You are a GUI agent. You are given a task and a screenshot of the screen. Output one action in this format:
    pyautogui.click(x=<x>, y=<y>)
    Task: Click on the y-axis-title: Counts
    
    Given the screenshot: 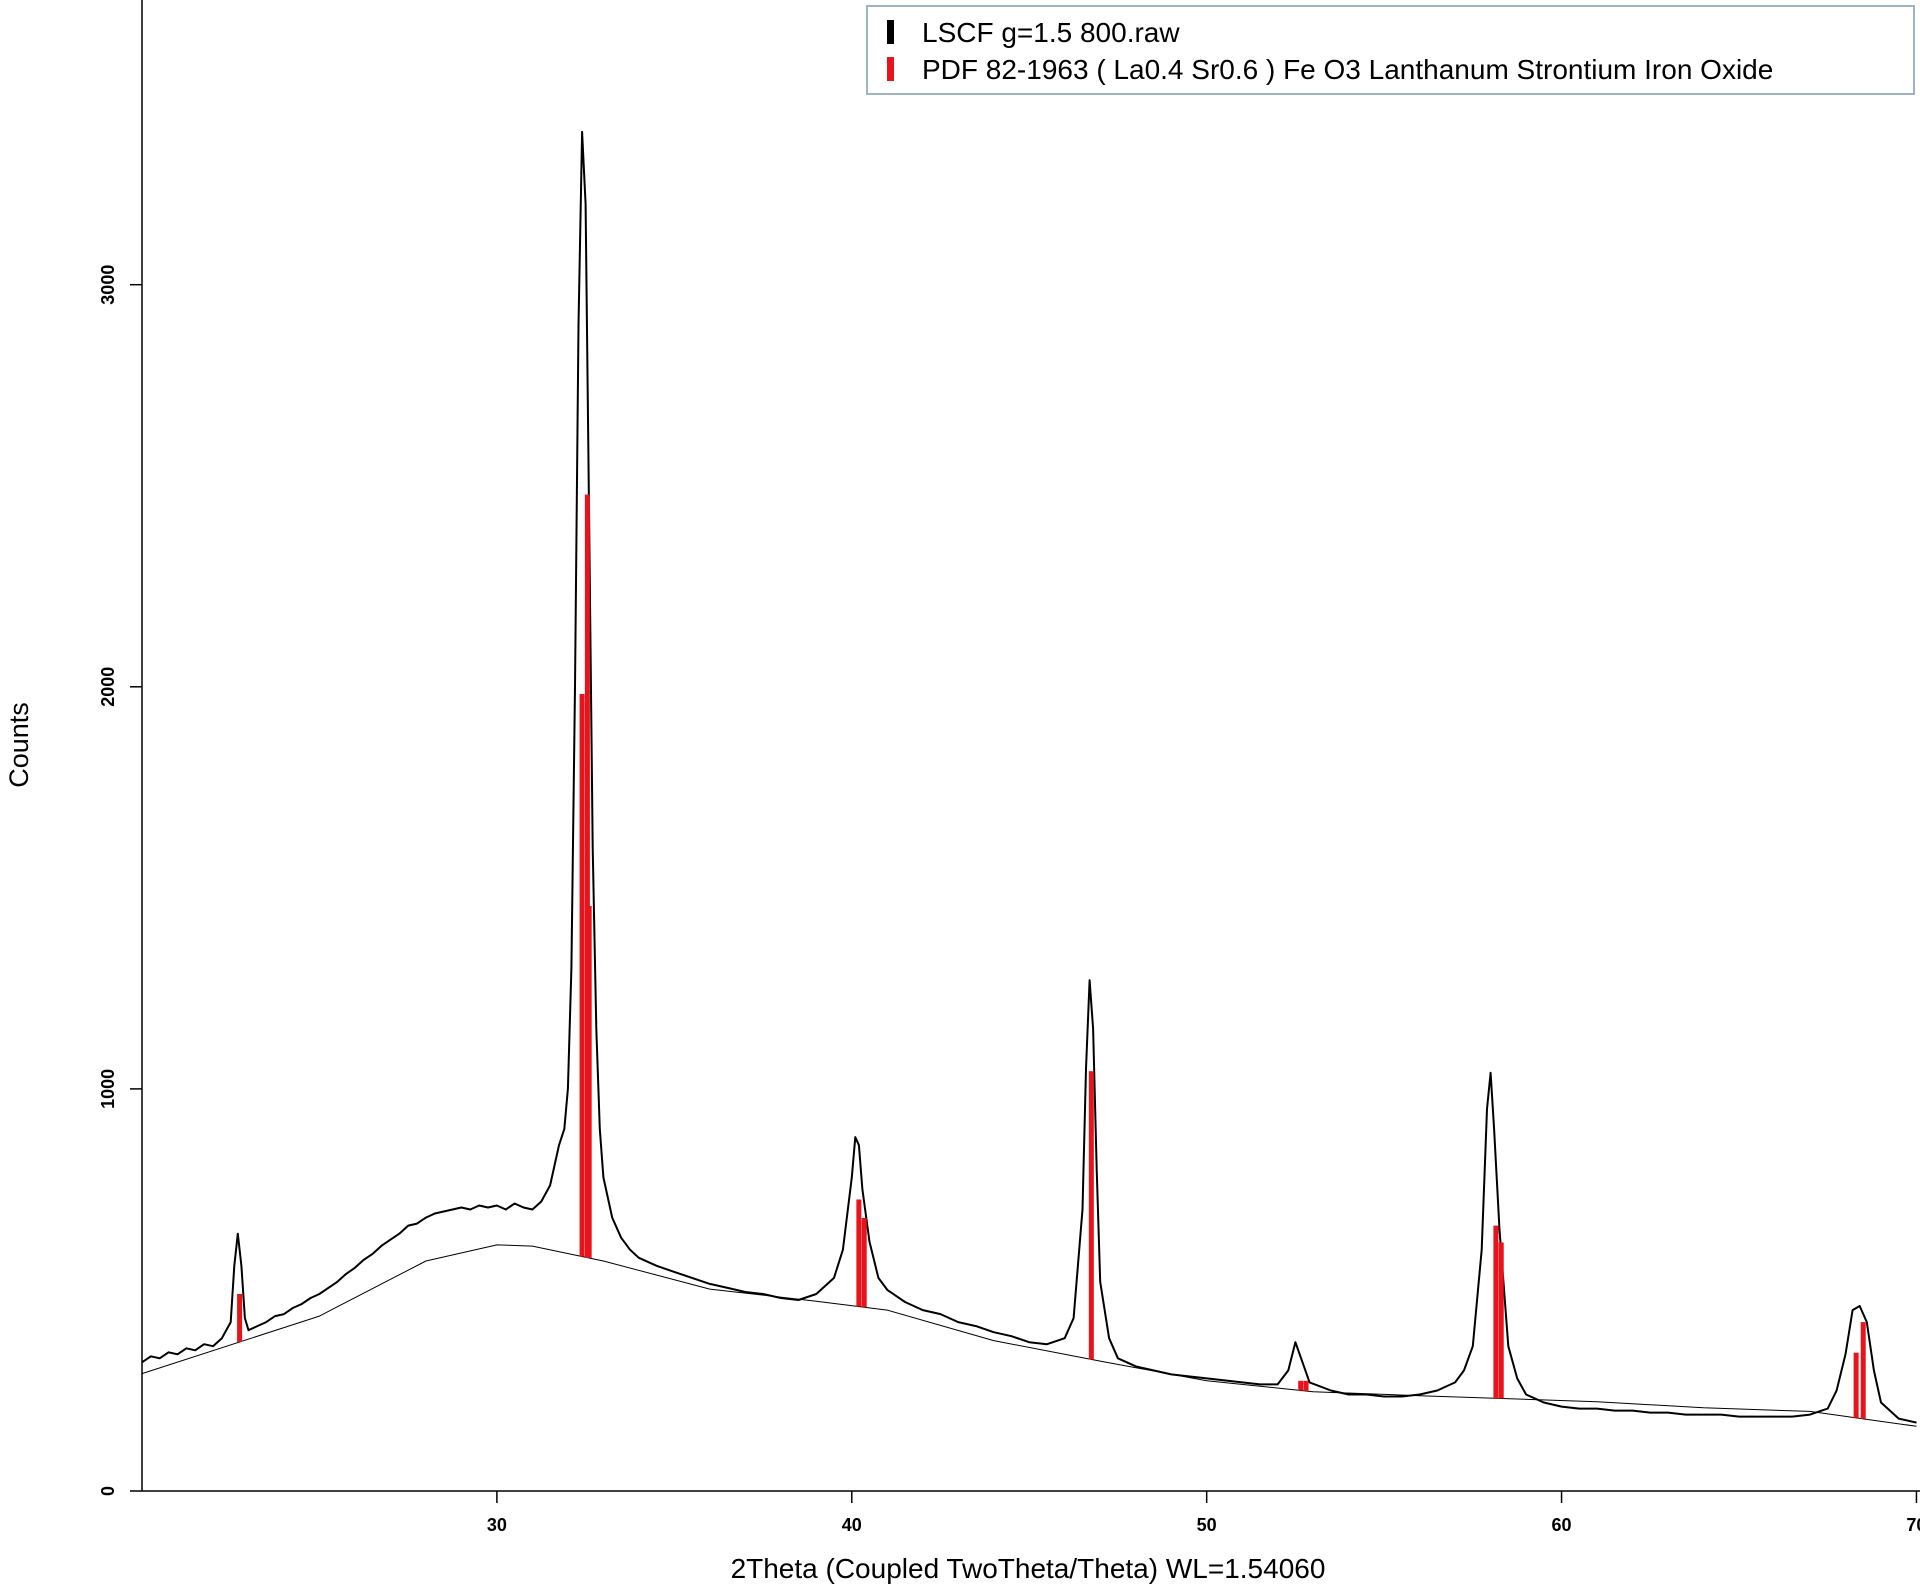 What is the action you would take?
    pyautogui.click(x=19, y=745)
    